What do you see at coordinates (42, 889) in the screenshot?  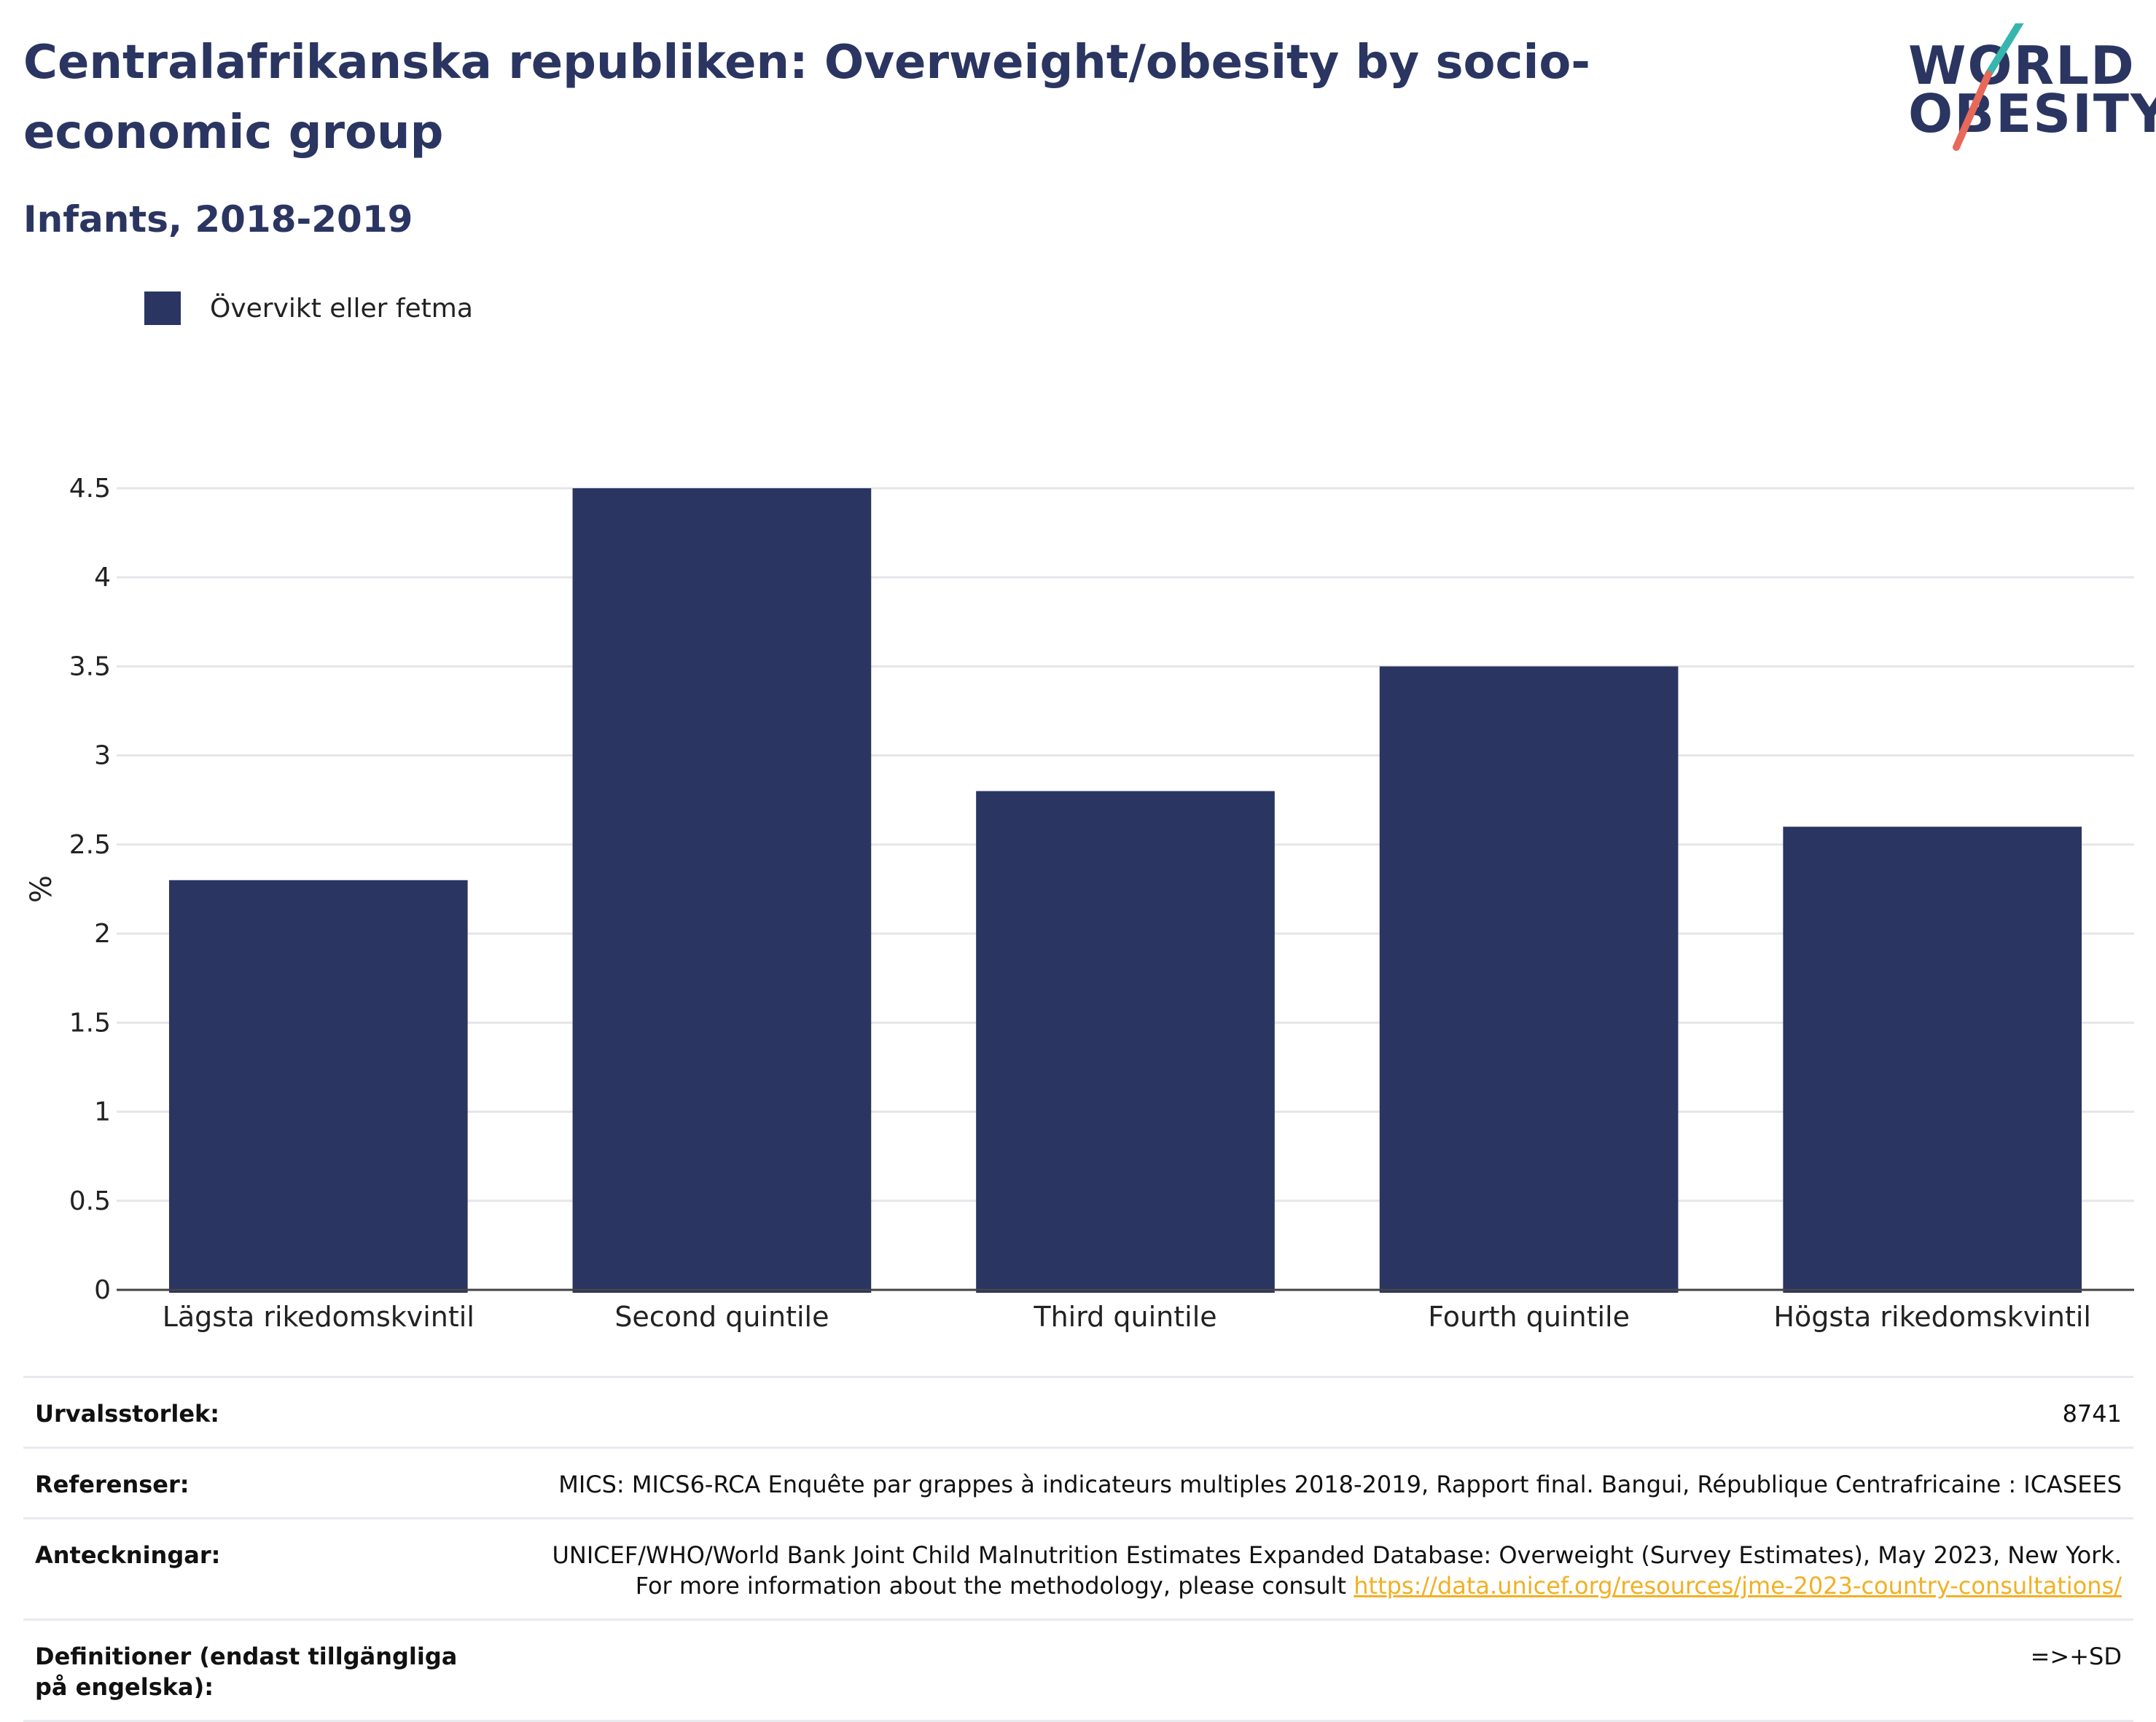 I see `y-axis-label: %` at bounding box center [42, 889].